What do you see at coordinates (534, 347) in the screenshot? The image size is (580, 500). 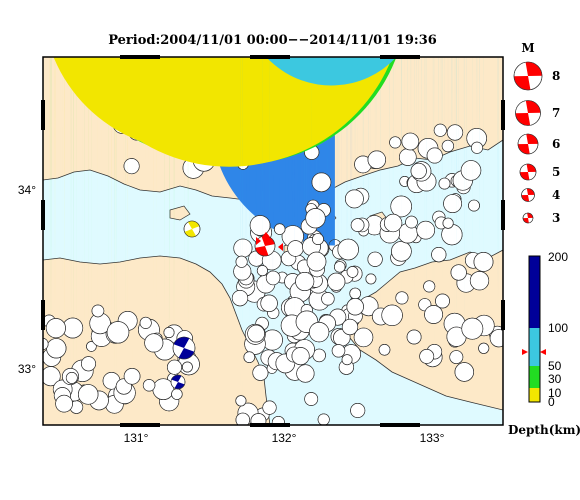 I see `depth-band-mid` at bounding box center [534, 347].